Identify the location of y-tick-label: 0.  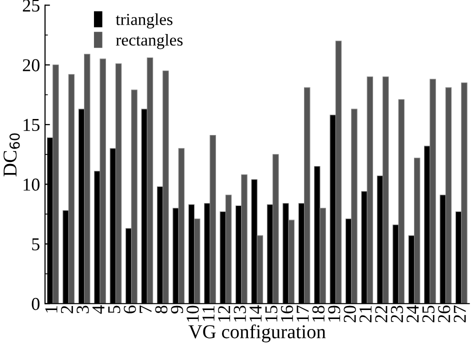
(36, 304).